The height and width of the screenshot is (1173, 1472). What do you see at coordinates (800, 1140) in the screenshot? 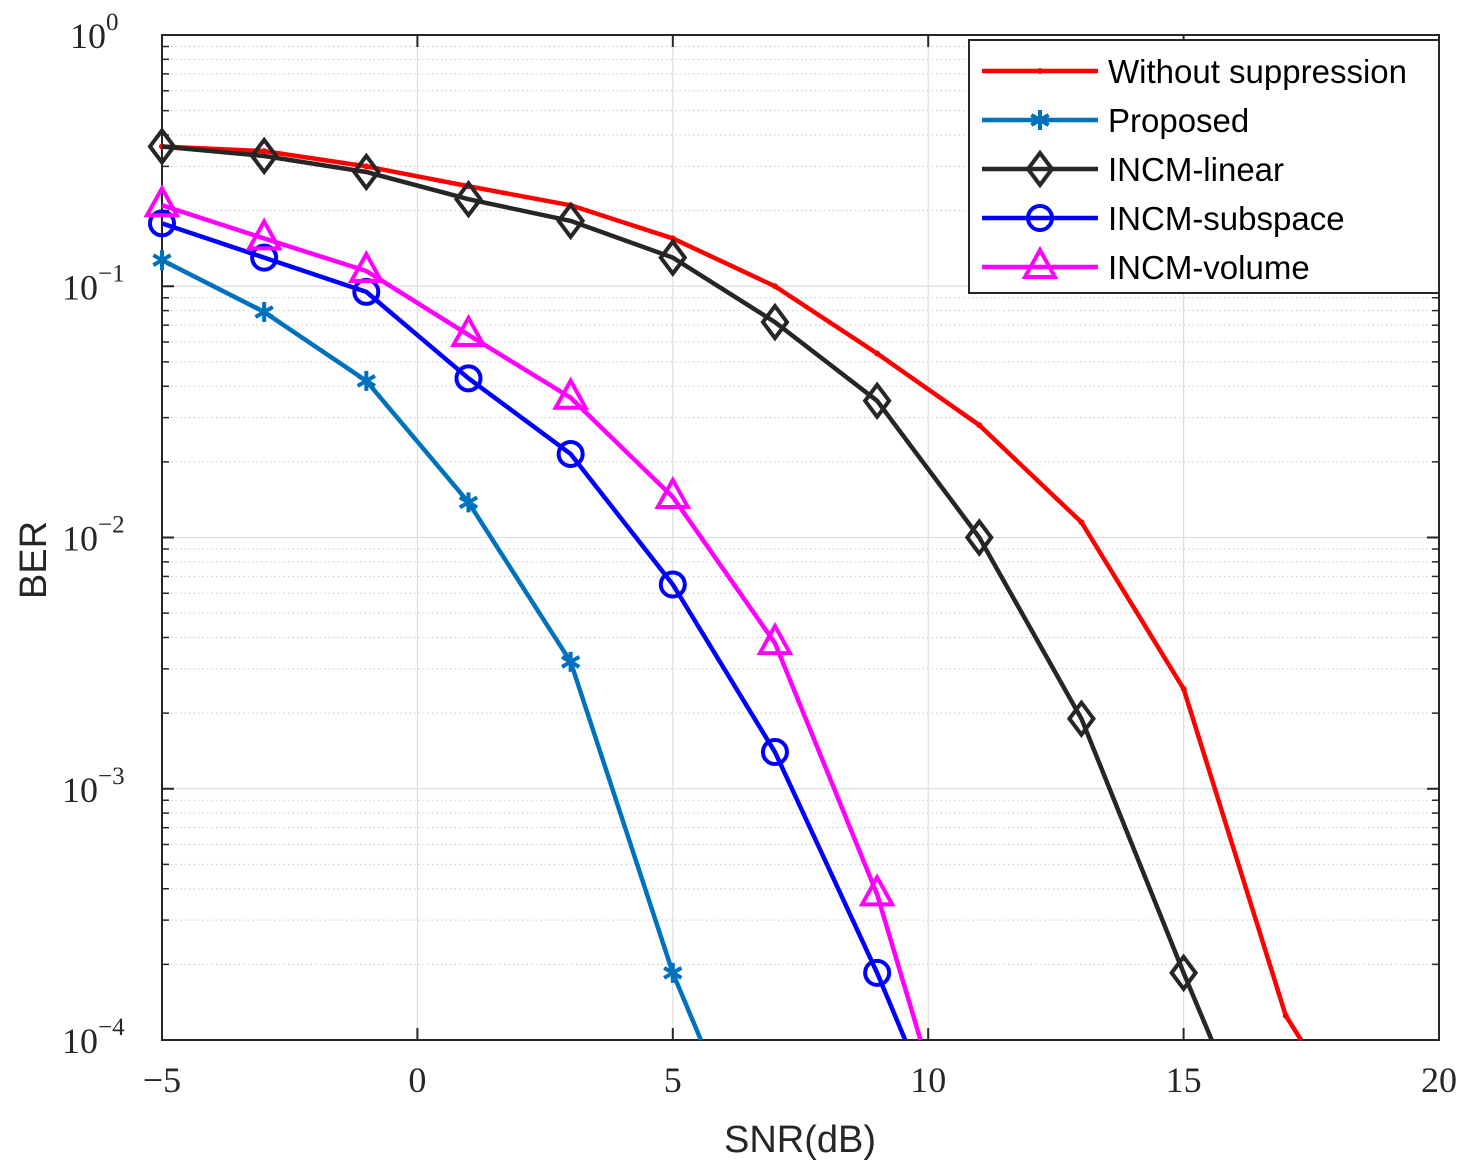
I see `x-axis-title: SNR(dB)` at bounding box center [800, 1140].